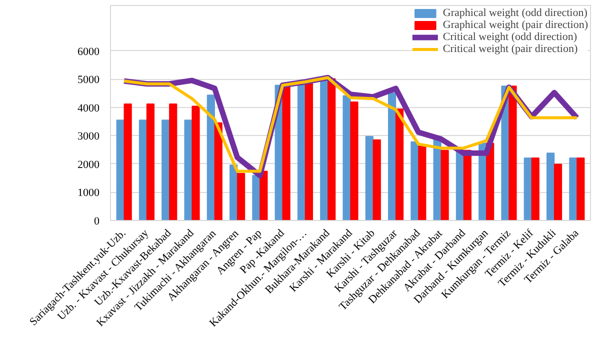  I want to click on legend-label: Critical weight (pair direction), so click(510, 49).